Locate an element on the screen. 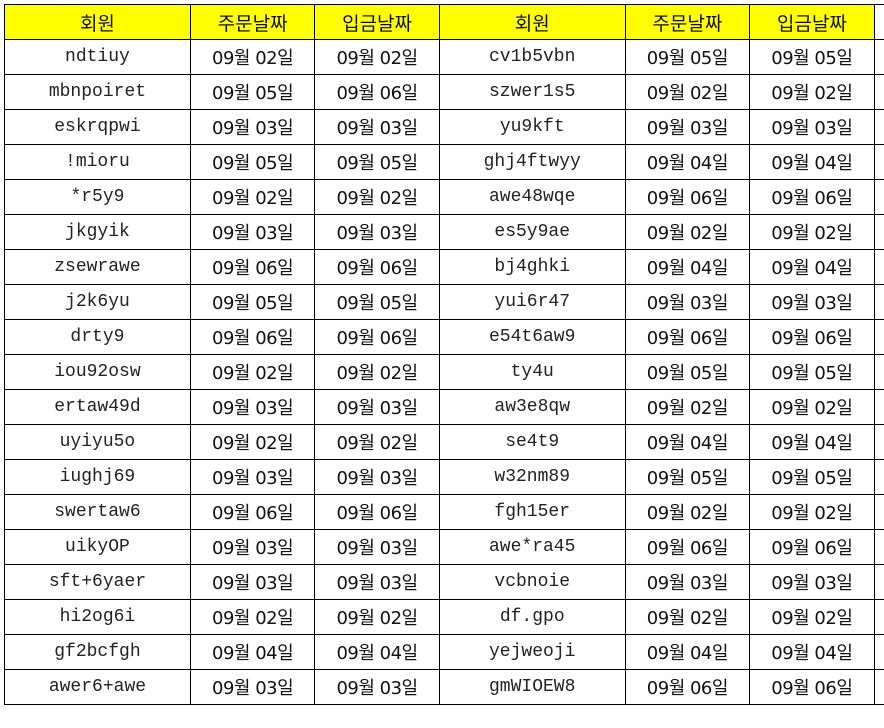 This screenshot has width=884, height=728. cell-member: cv1b5vbn is located at coordinates (532, 57).